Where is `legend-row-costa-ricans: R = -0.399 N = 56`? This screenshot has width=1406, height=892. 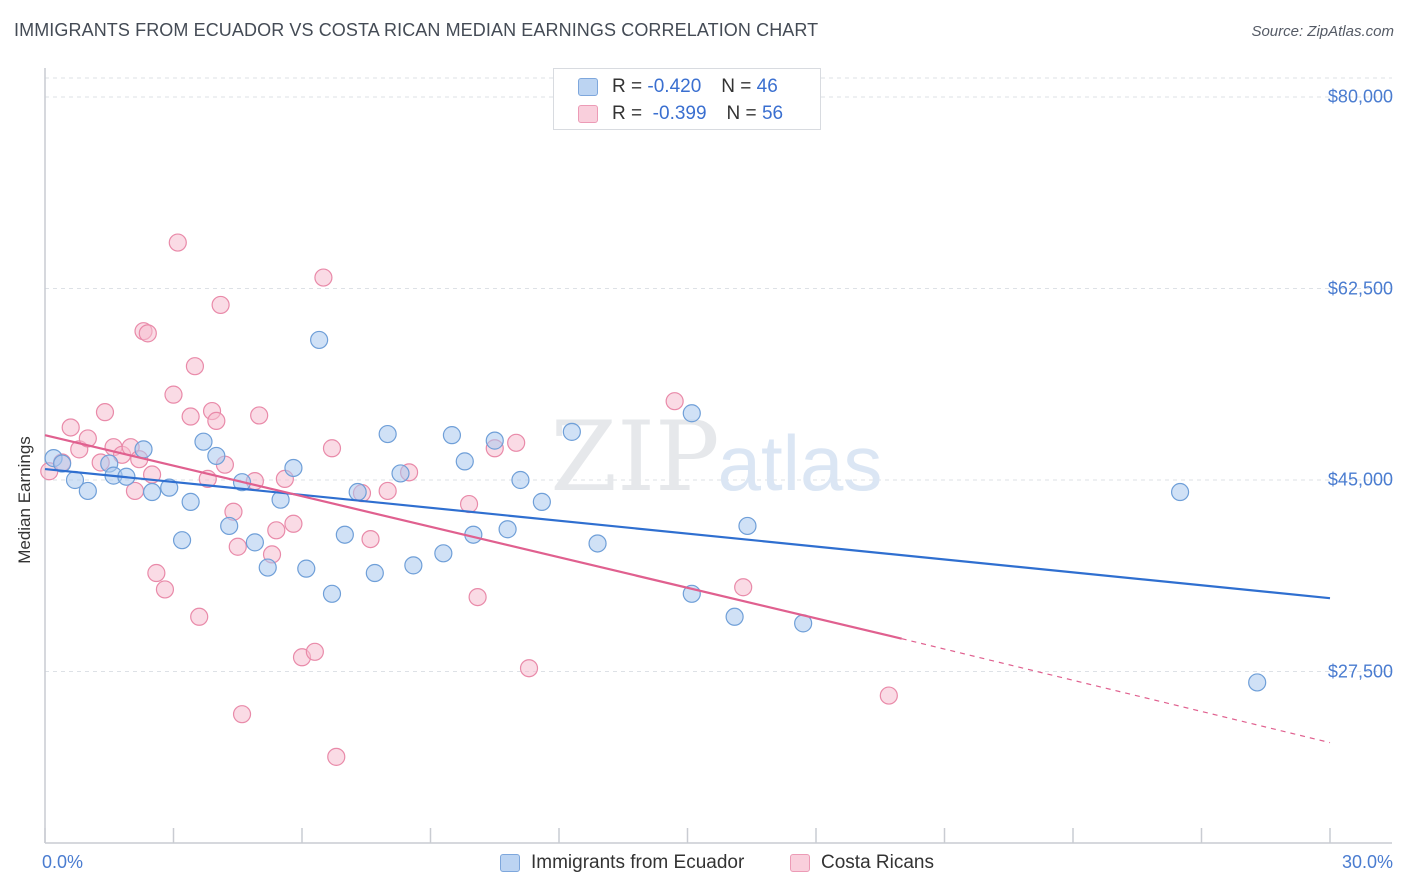 legend-row-costa-ricans: R = -0.399 N = 56 is located at coordinates (680, 114).